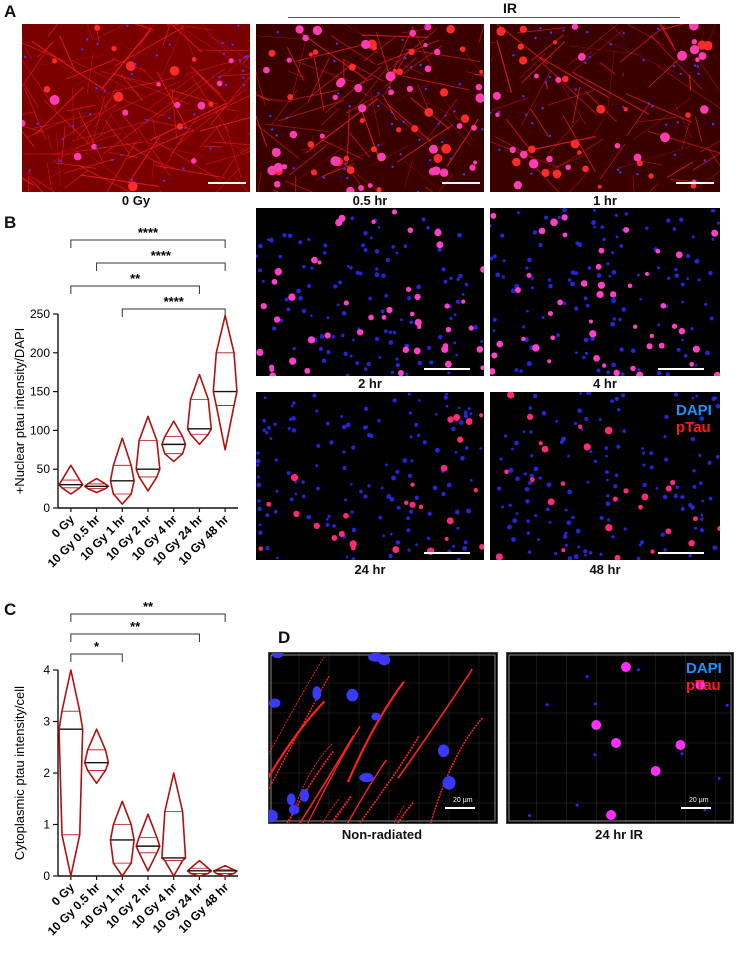 The image size is (740, 960). I want to click on background, so click(370, 292).